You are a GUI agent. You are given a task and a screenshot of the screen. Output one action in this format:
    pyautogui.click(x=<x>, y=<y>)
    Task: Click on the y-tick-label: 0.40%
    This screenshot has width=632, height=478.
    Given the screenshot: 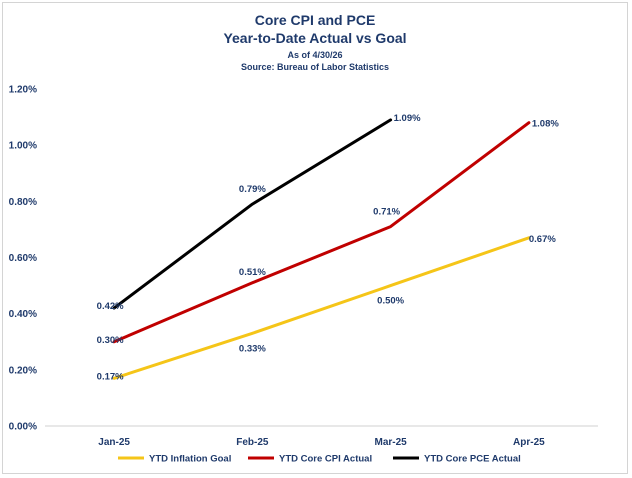 What is the action you would take?
    pyautogui.click(x=23, y=314)
    